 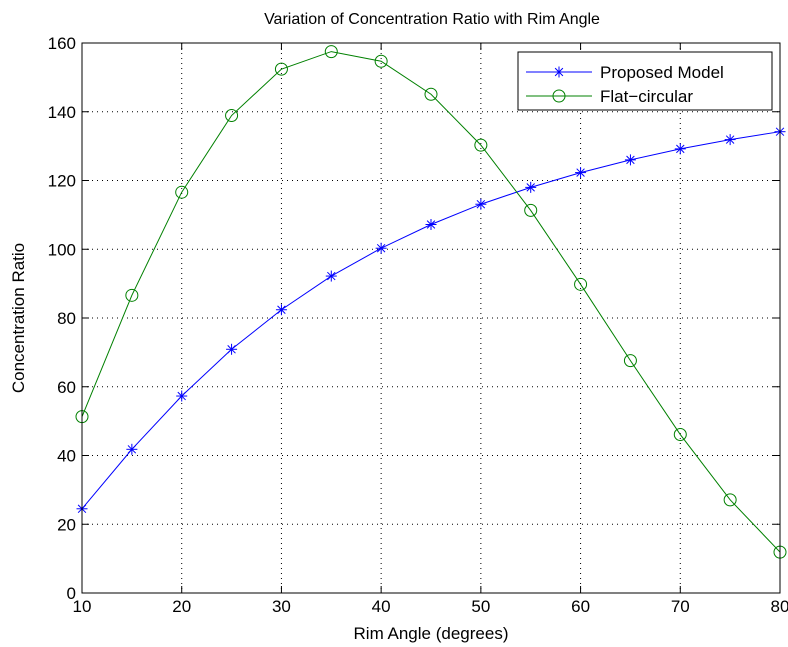 What do you see at coordinates (62, 181) in the screenshot?
I see `y-tick-label: 120` at bounding box center [62, 181].